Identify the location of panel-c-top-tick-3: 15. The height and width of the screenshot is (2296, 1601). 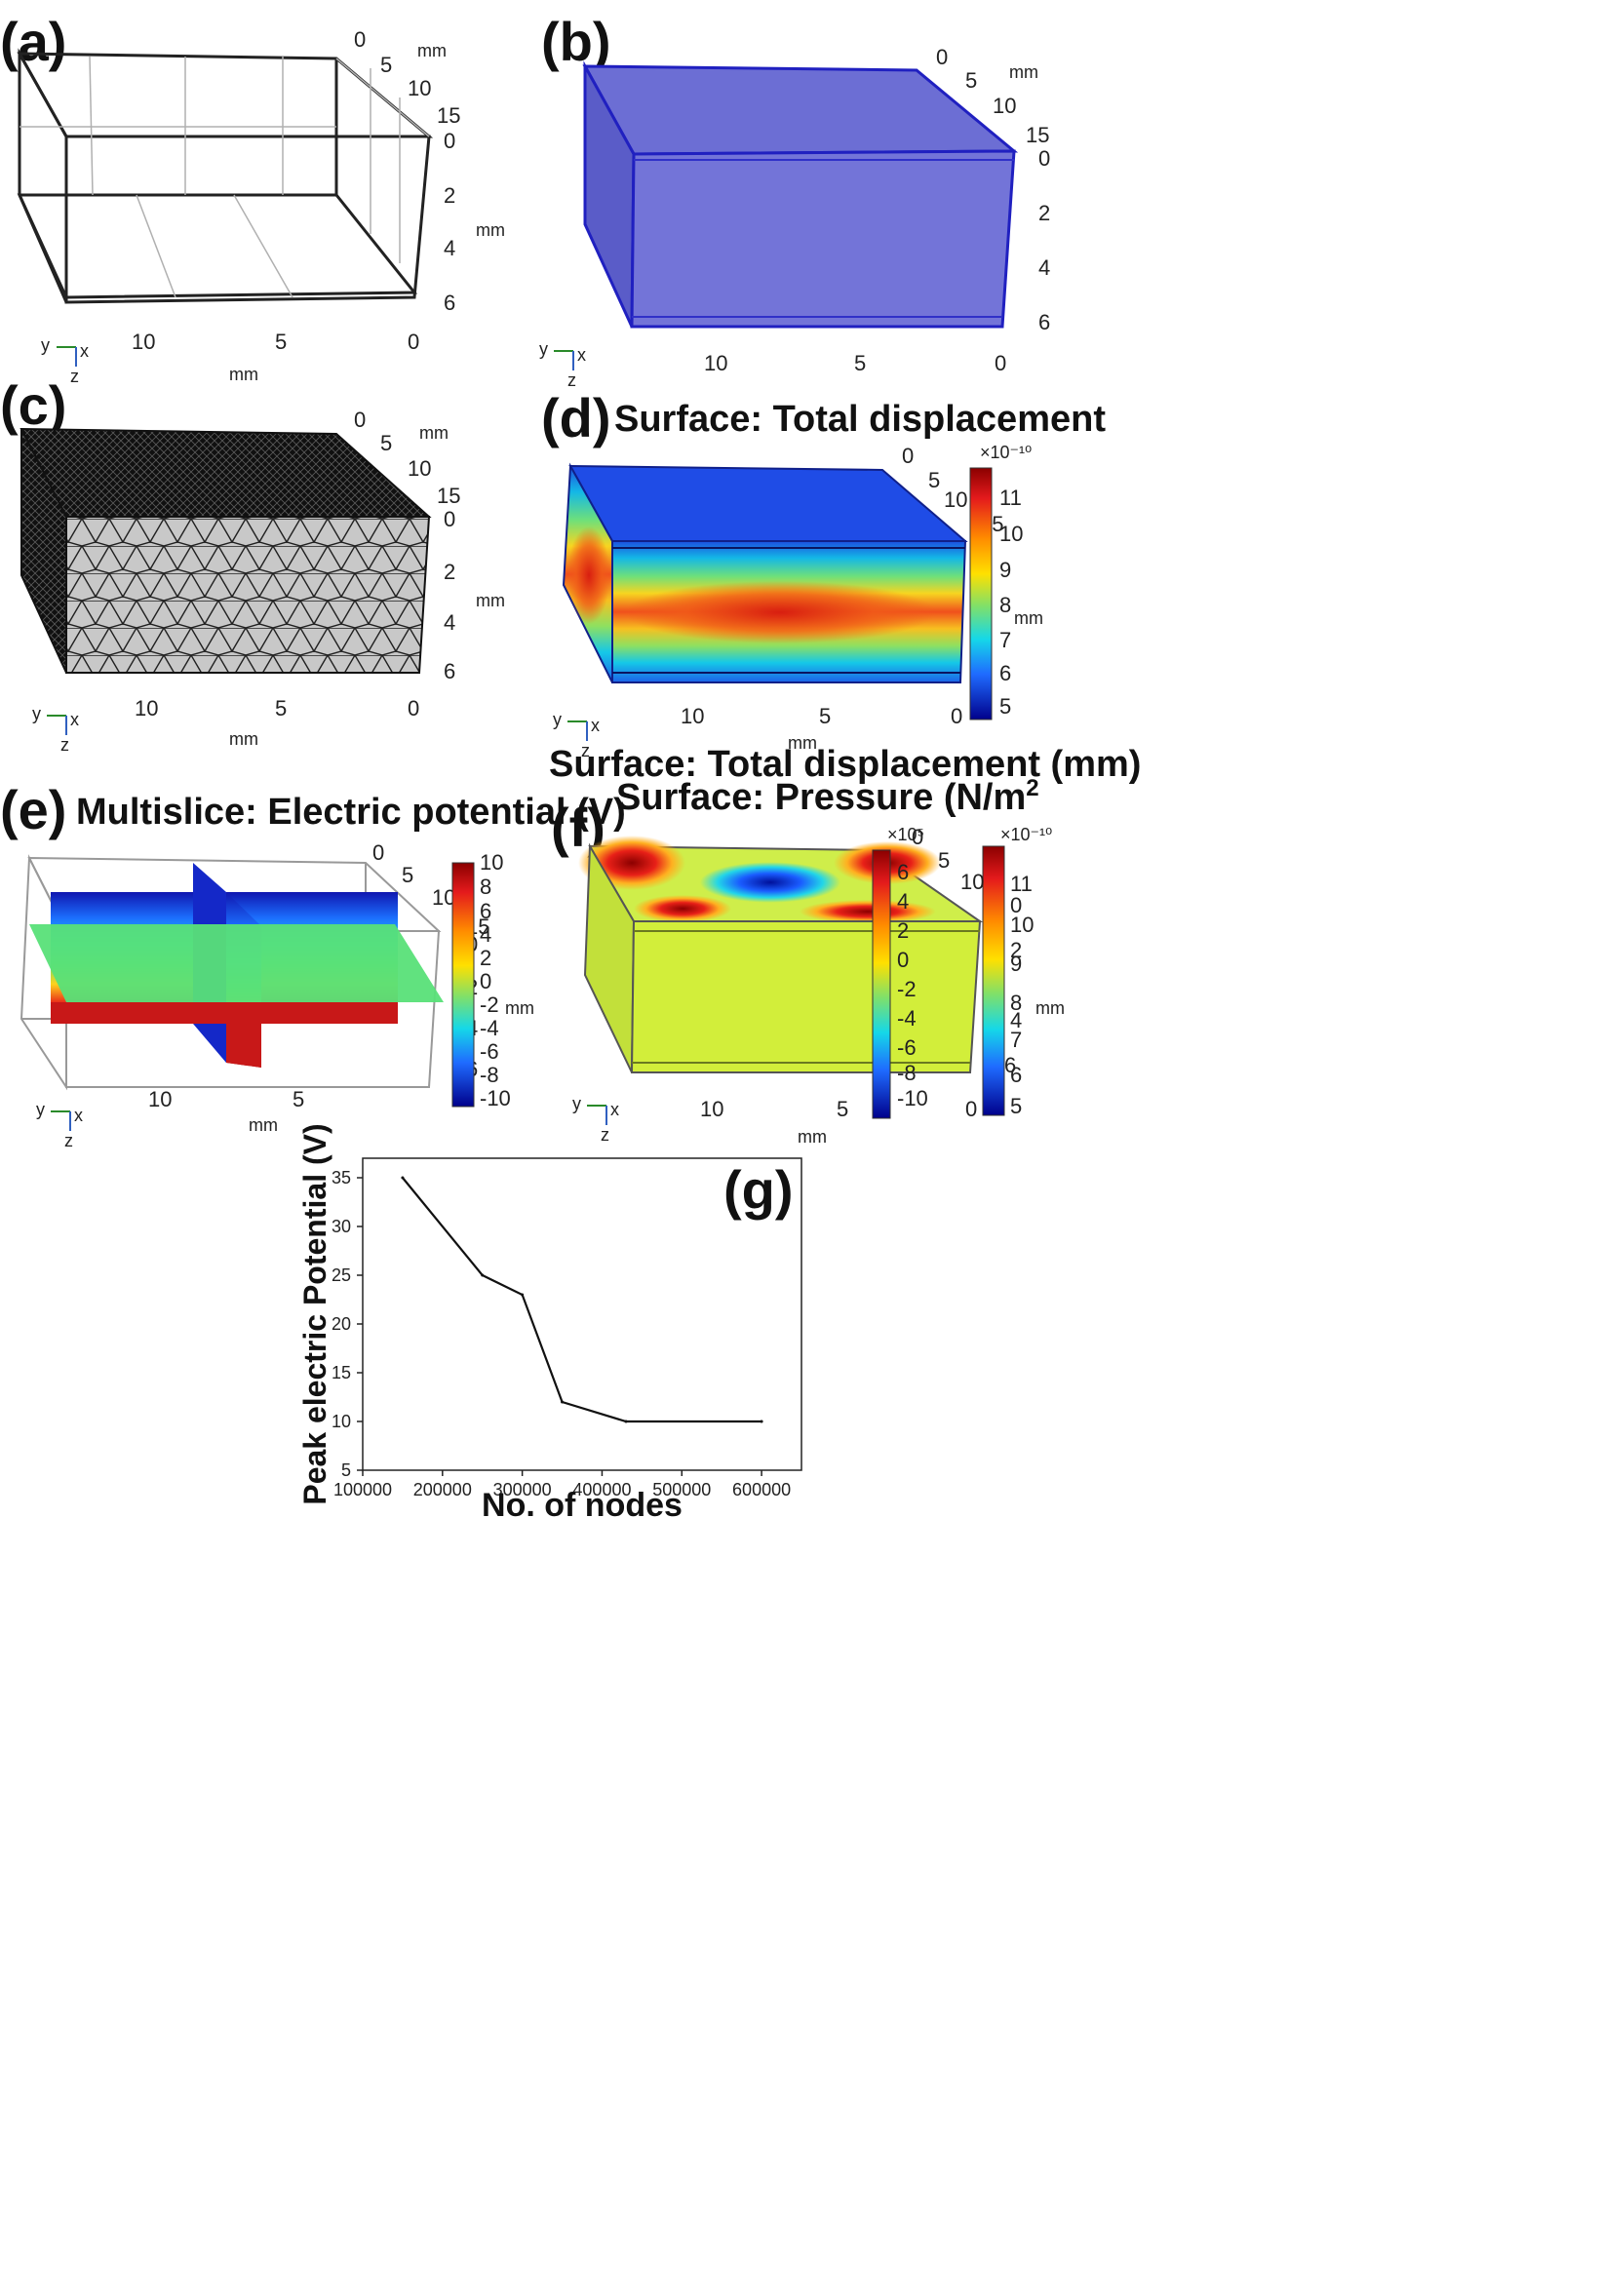
(448, 496).